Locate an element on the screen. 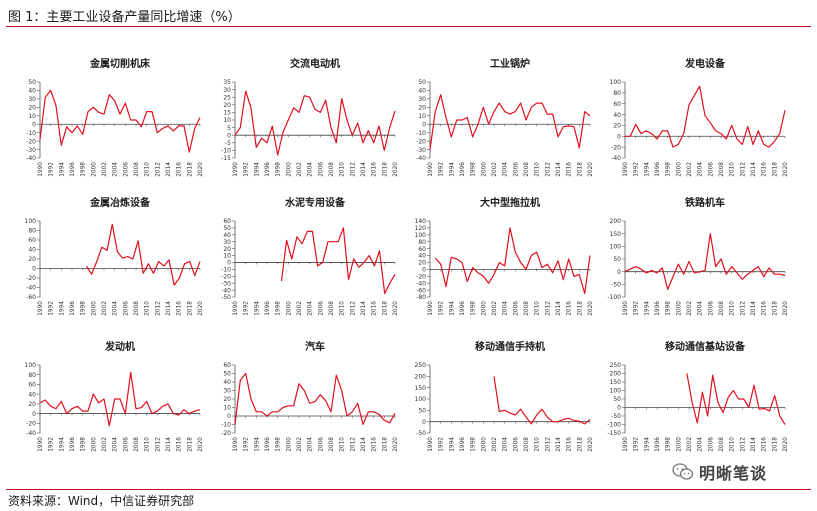 This screenshot has width=817, height=511. y-tick-label: 150 is located at coordinates (421, 388).